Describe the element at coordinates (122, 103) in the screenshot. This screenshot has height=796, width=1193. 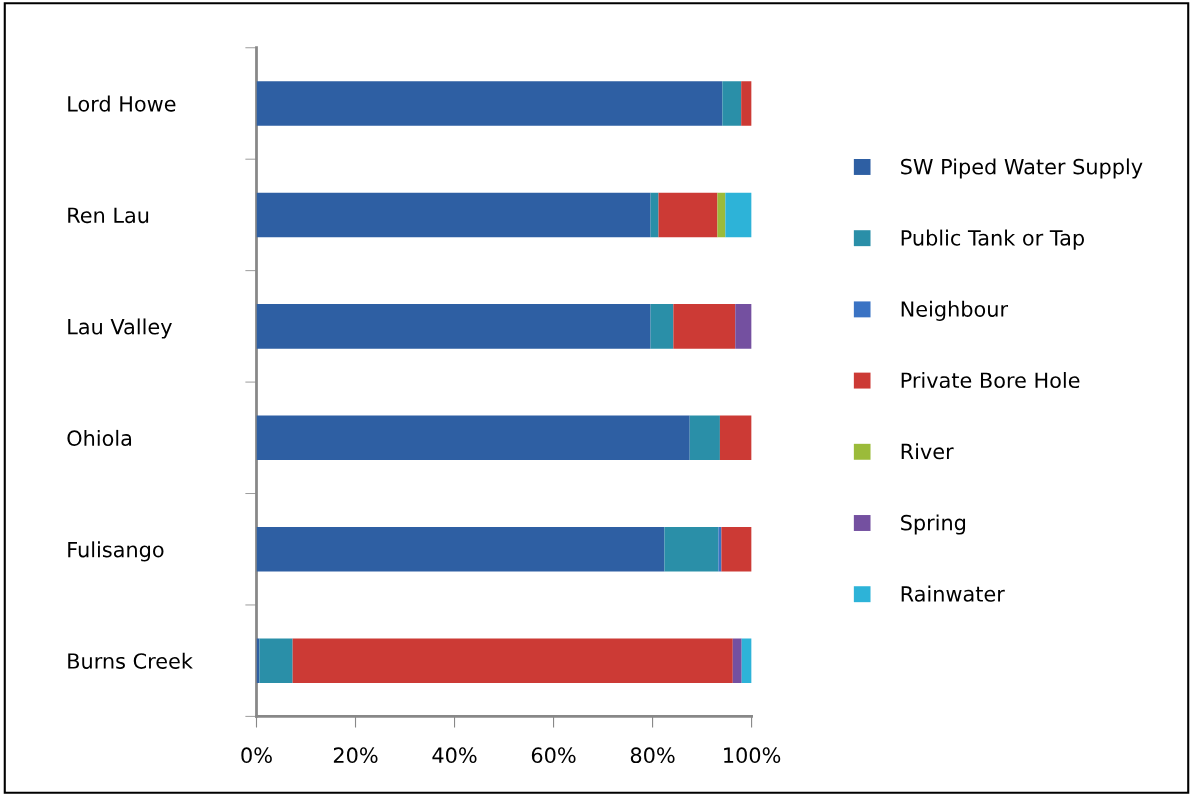
I see `y-tick-label: Lord Howe` at that location.